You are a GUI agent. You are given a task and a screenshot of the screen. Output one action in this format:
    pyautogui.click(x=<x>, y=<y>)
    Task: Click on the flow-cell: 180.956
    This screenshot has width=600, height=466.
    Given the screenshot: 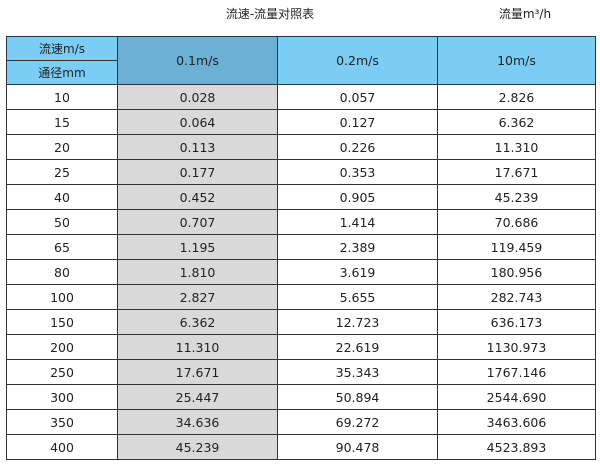 What is the action you would take?
    pyautogui.click(x=516, y=272)
    